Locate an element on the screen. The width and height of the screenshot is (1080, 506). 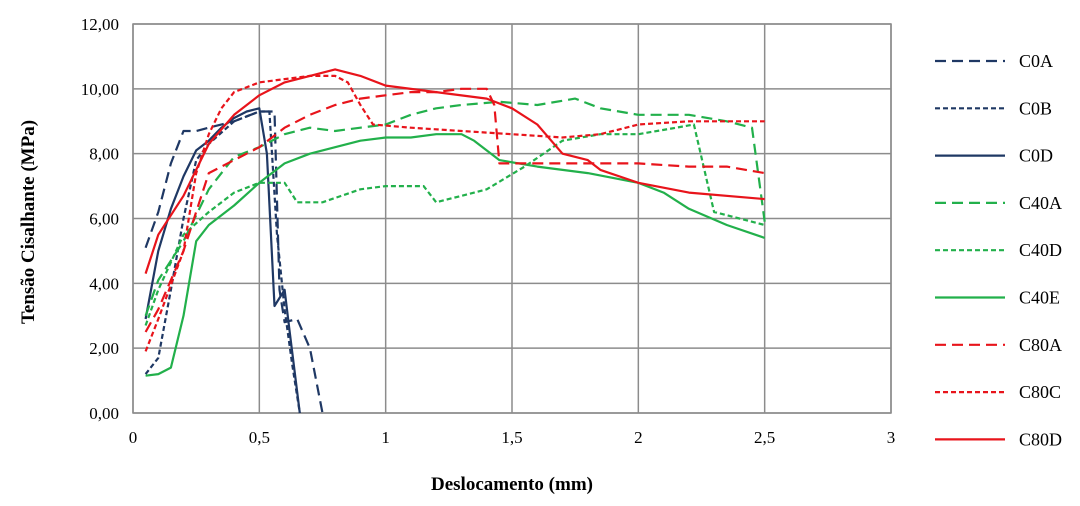
y-tick-label: 2,00 is located at coordinates (104, 348).